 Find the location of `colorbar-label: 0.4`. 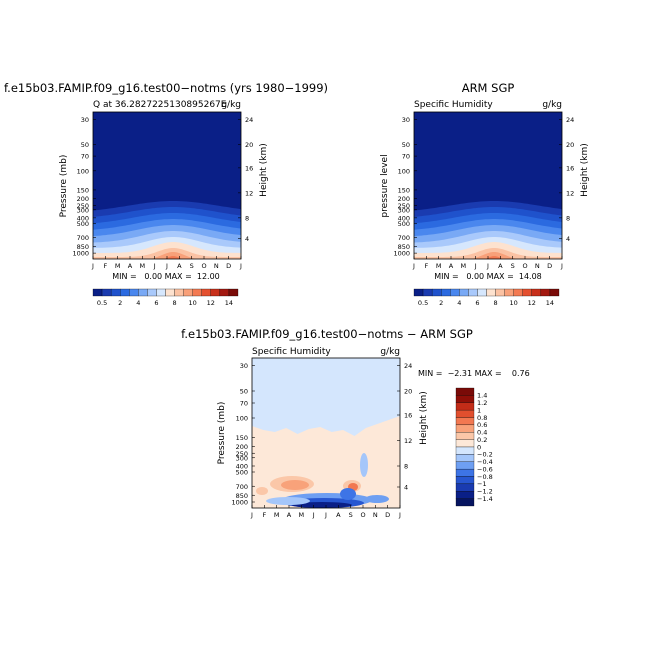

colorbar-label: 0.4 is located at coordinates (482, 433).